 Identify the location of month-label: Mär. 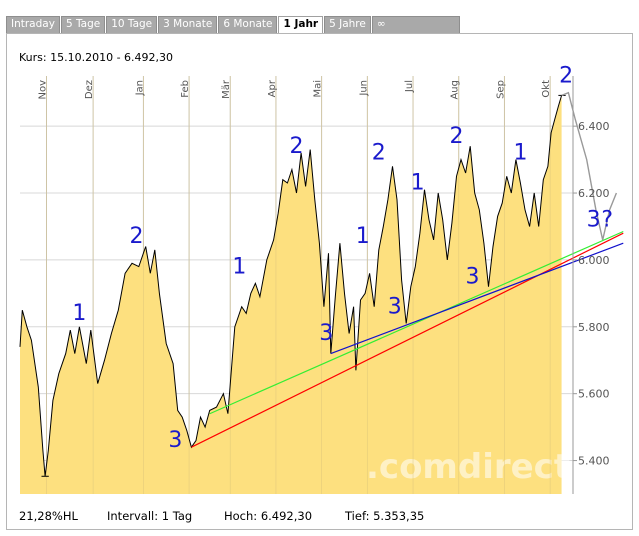
(226, 89).